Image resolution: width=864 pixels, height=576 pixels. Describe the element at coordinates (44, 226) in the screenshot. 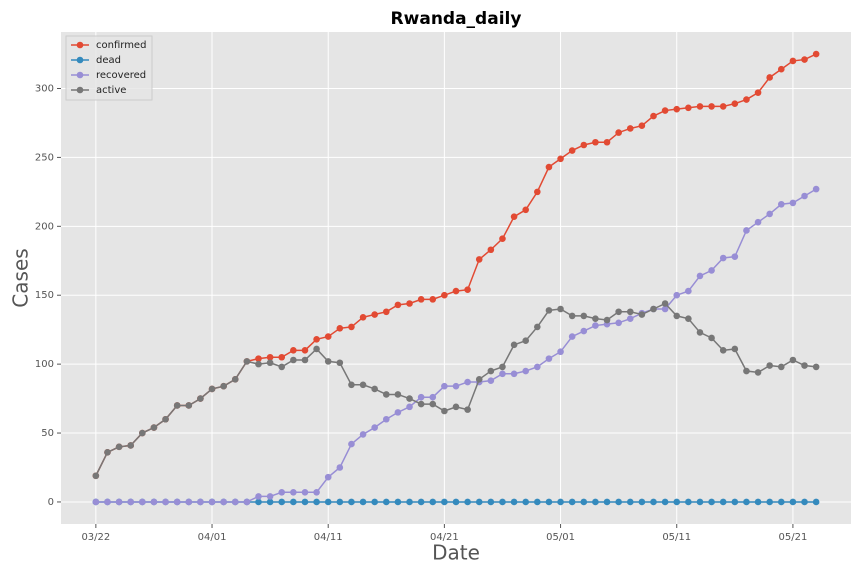

I see `y-tick-label: 200` at that location.